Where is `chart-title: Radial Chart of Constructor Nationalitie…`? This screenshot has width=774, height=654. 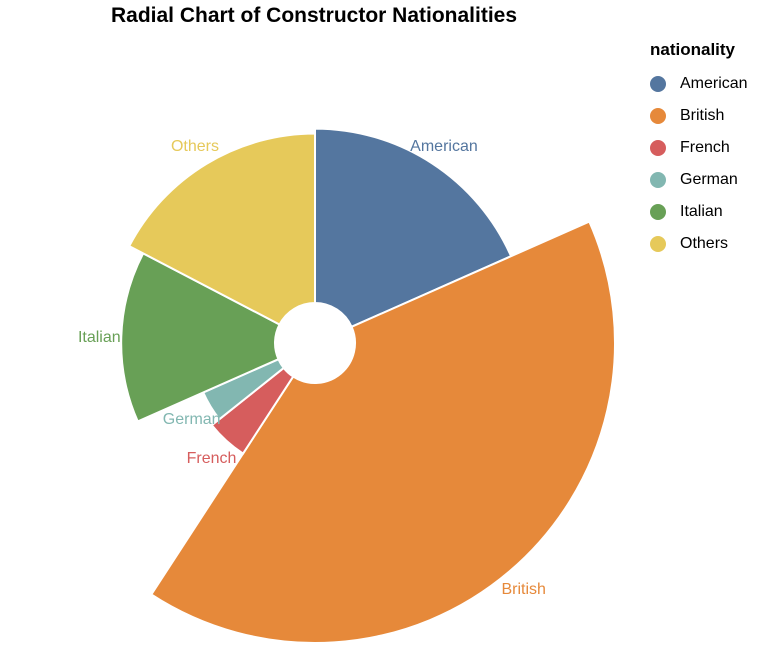
chart-title: Radial Chart of Constructor Nationalitie… is located at coordinates (314, 15).